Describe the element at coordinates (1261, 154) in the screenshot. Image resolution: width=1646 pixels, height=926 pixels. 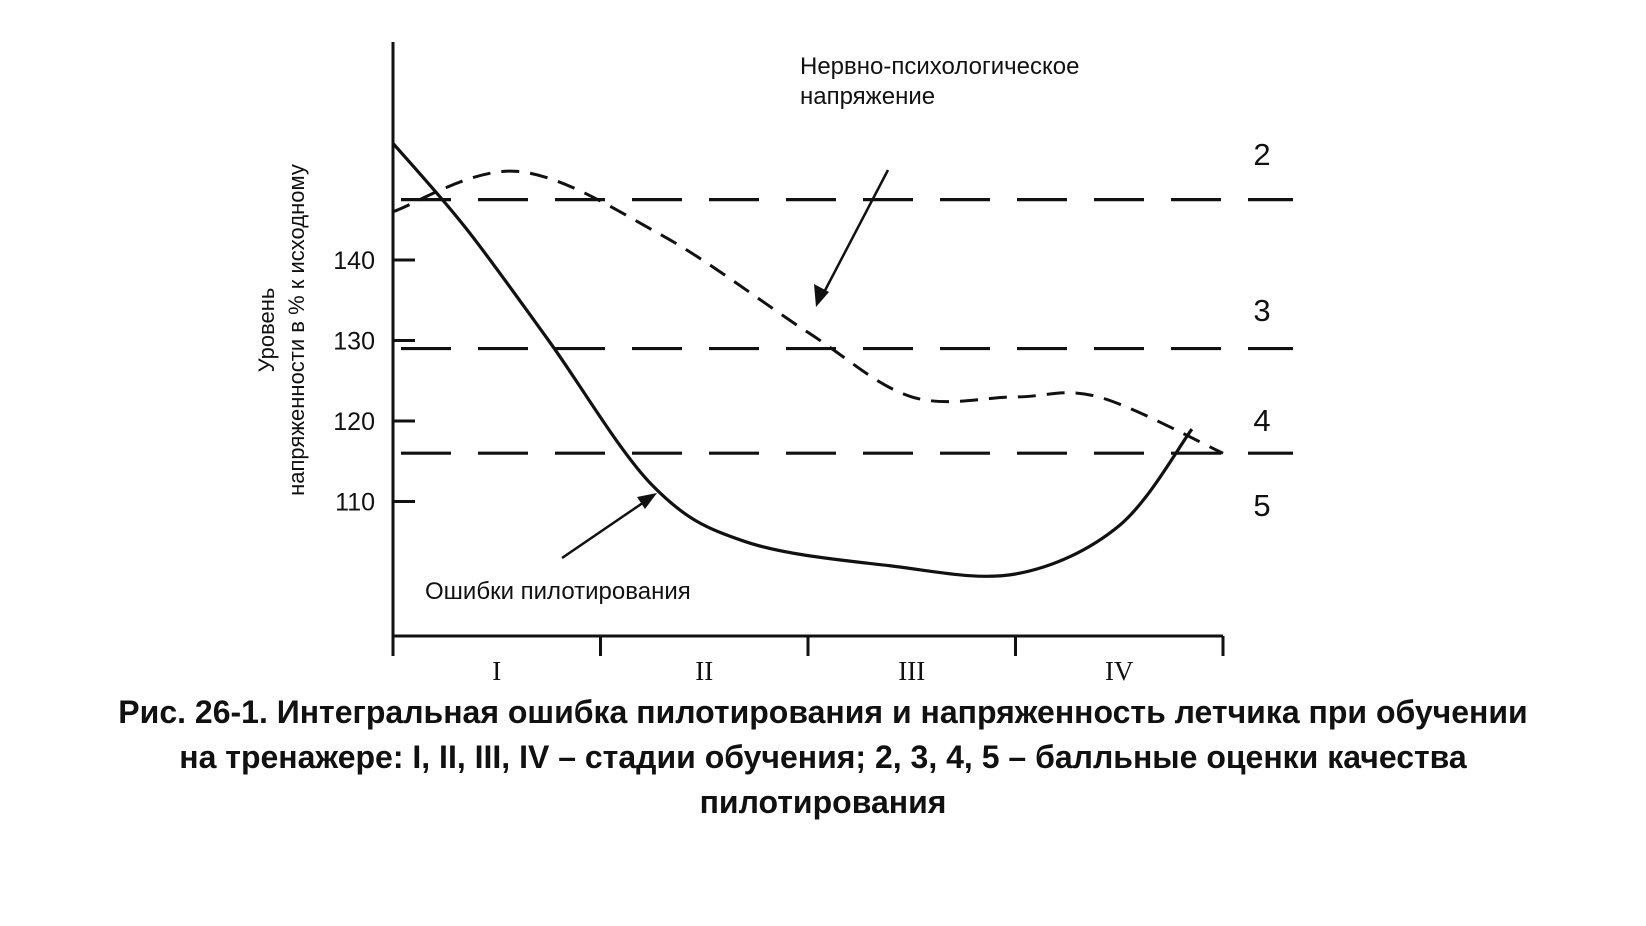
I see `grade-label-2: 2` at that location.